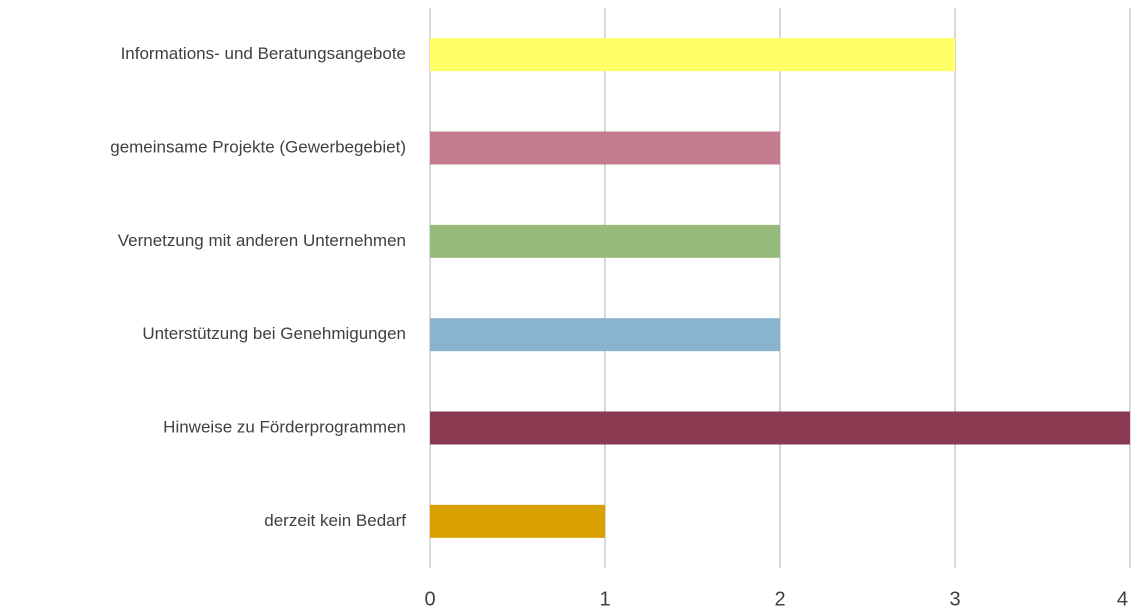 This screenshot has width=1137, height=612. What do you see at coordinates (1122, 599) in the screenshot?
I see `x-tick-label: 4` at bounding box center [1122, 599].